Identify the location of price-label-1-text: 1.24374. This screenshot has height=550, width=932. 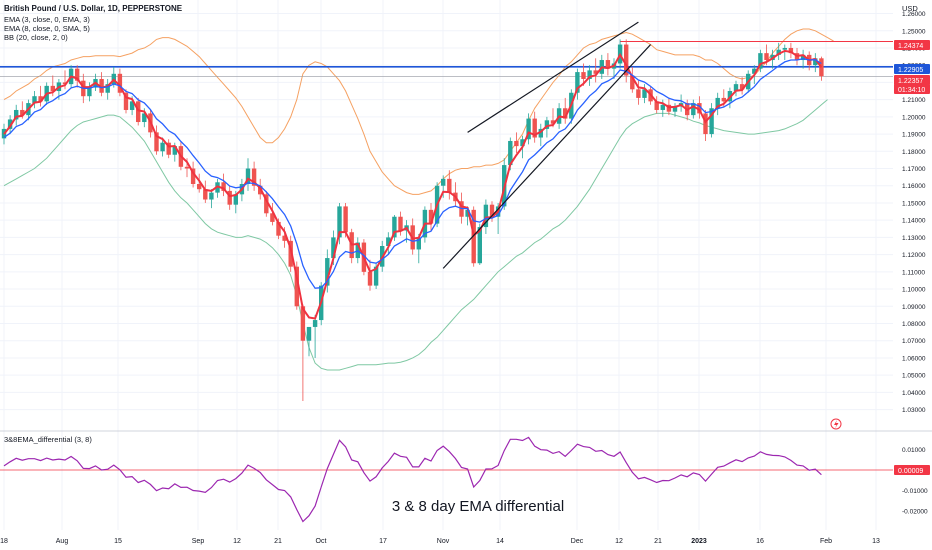
(910, 46).